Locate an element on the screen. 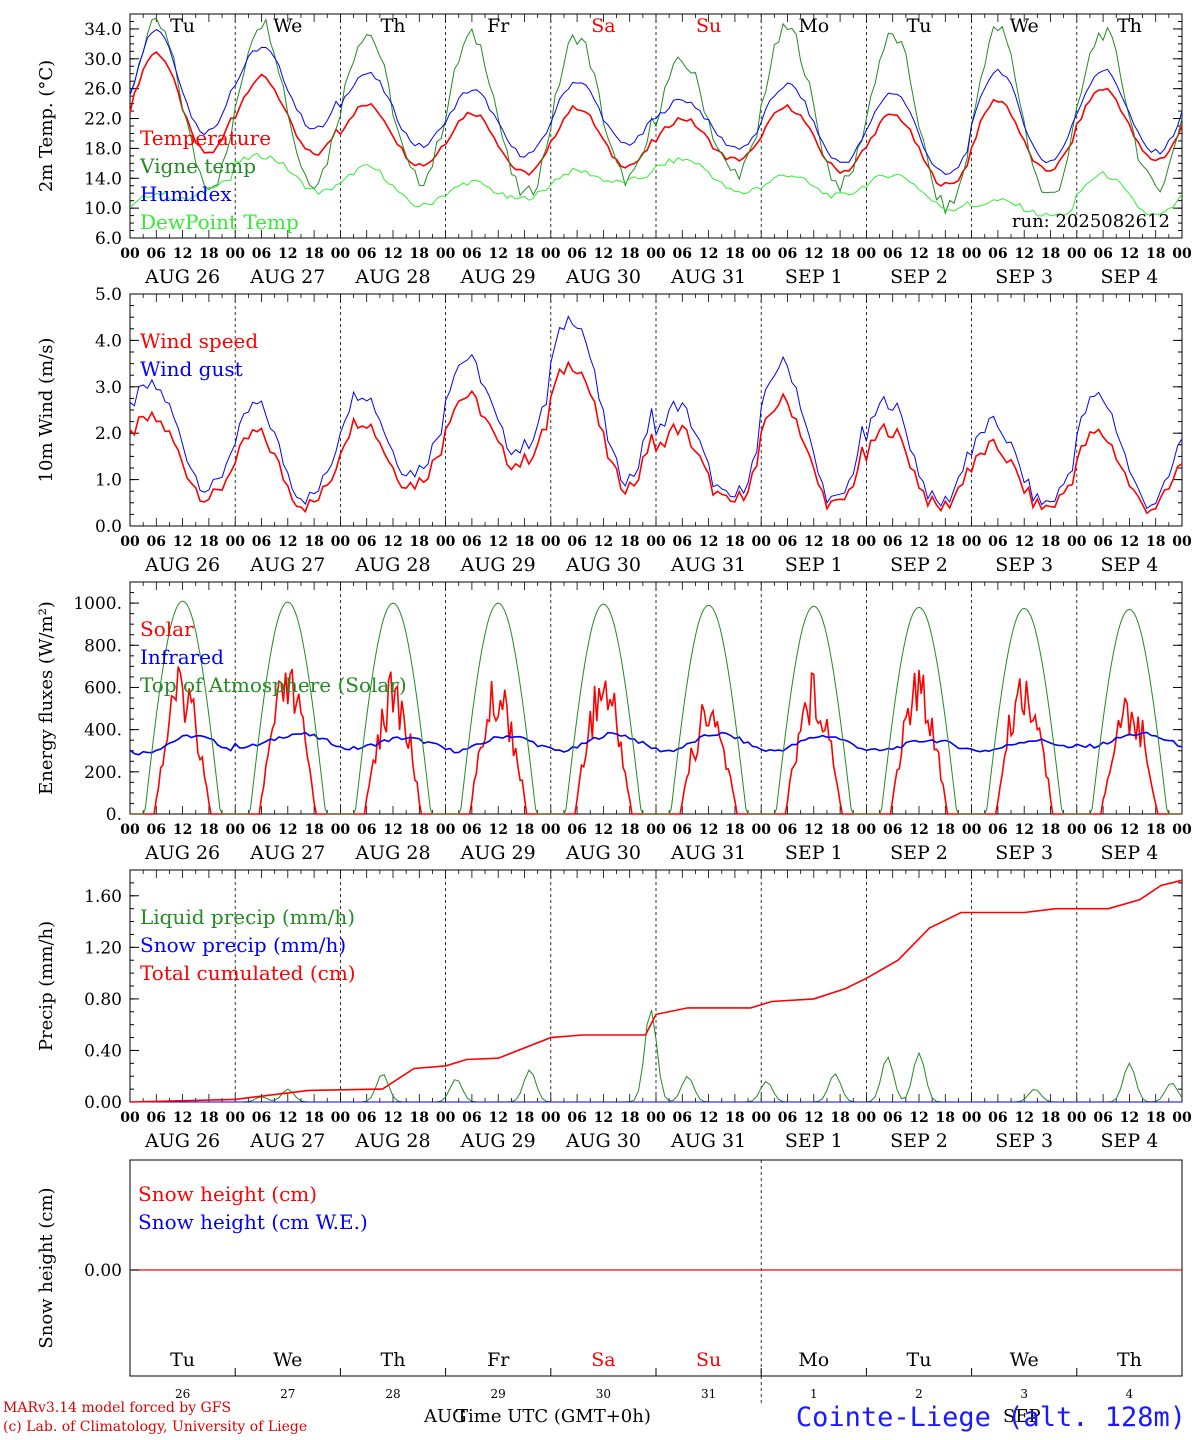 Image resolution: width=1194 pixels, height=1440 pixels. month-label-sep: SEP is located at coordinates (1022, 1416).